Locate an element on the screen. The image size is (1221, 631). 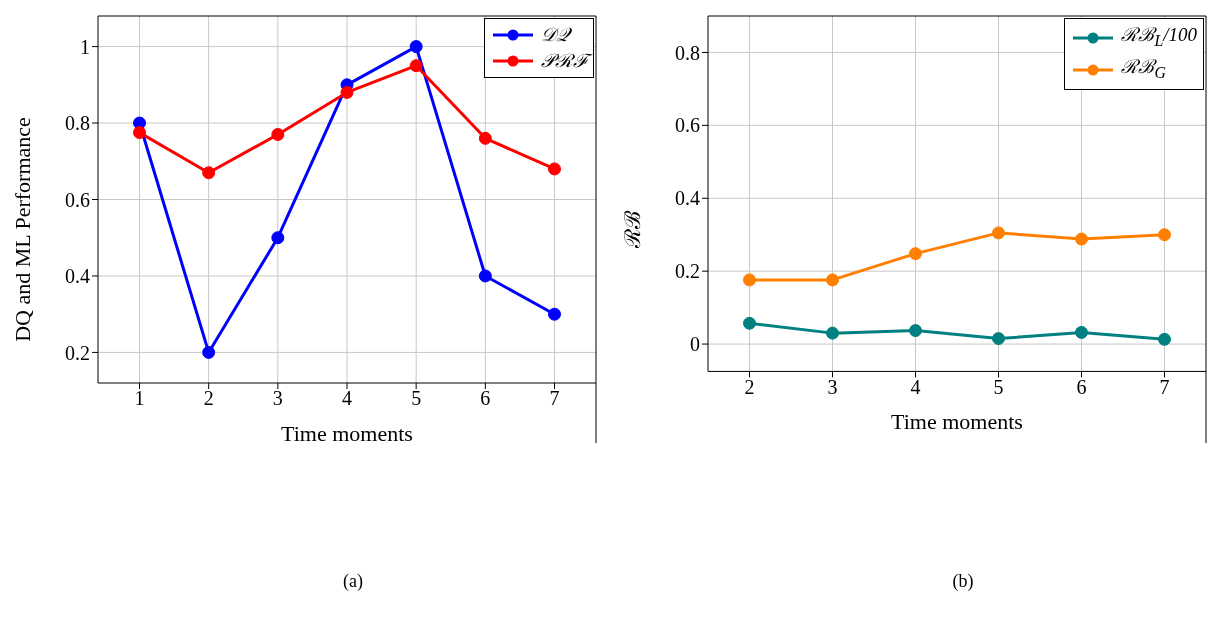
y-tick-label: 0 is located at coordinates (695, 344).